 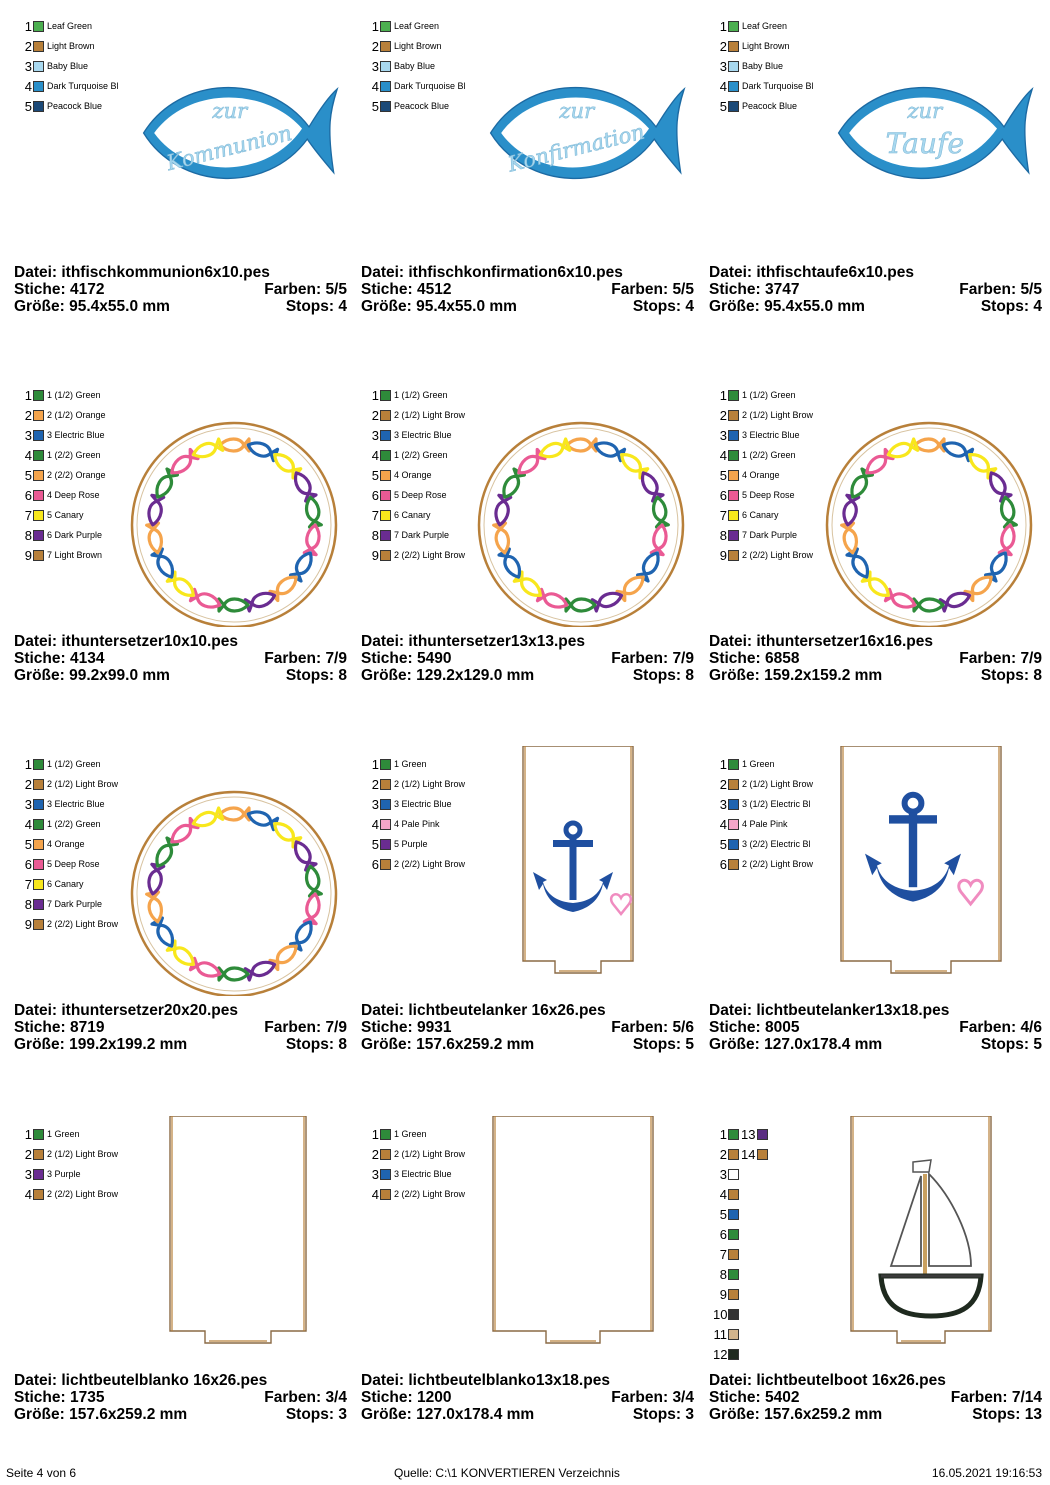 What do you see at coordinates (126, 641) in the screenshot?
I see `file-name: Datei: ithuntersetzer10x10.pes` at bounding box center [126, 641].